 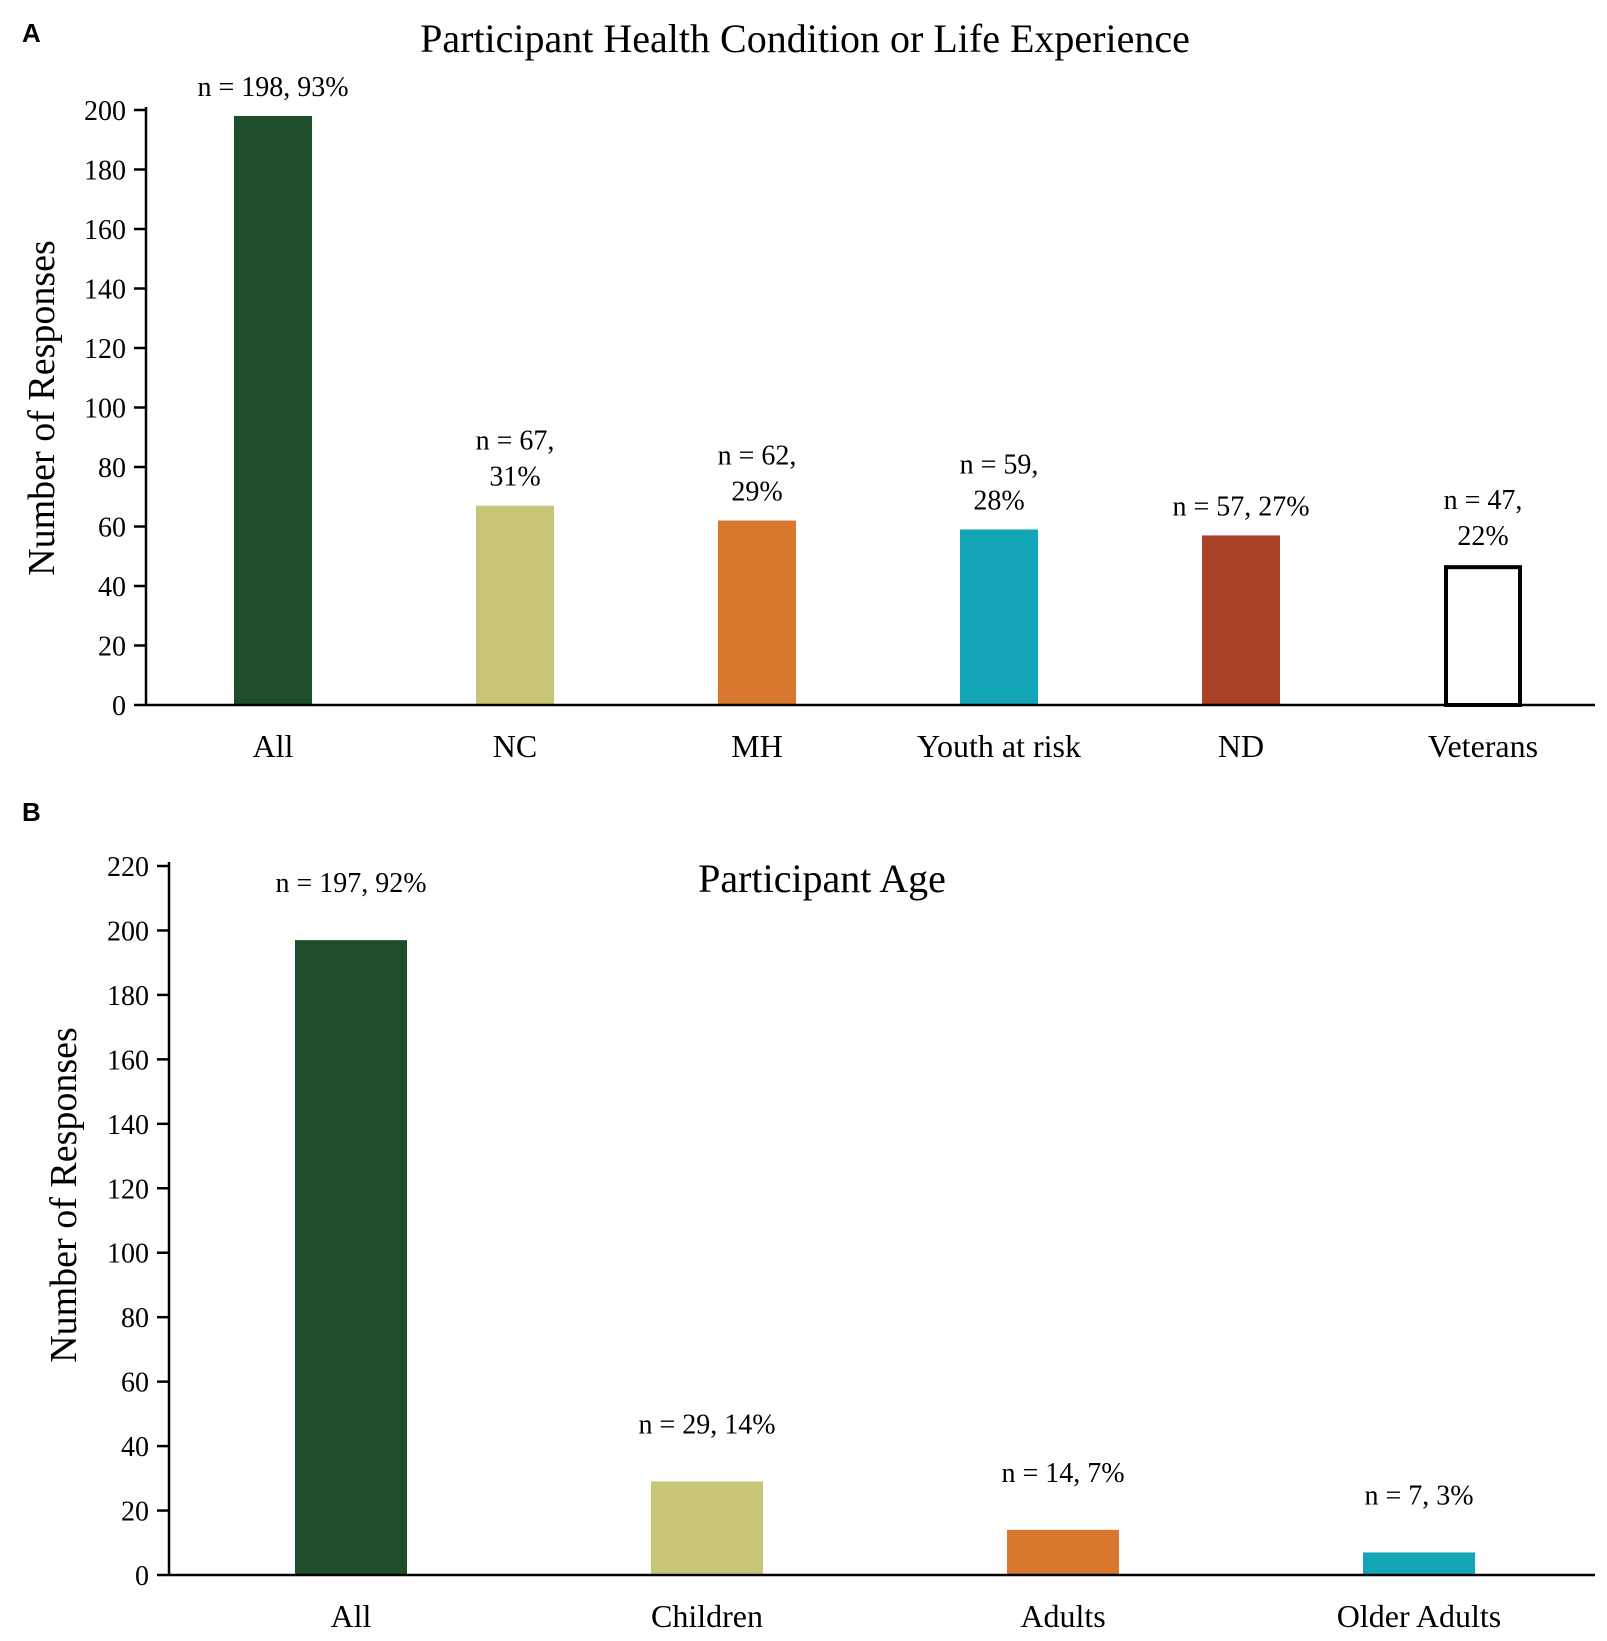 I want to click on panel-a-data-label: n = 59,, so click(x=999, y=464).